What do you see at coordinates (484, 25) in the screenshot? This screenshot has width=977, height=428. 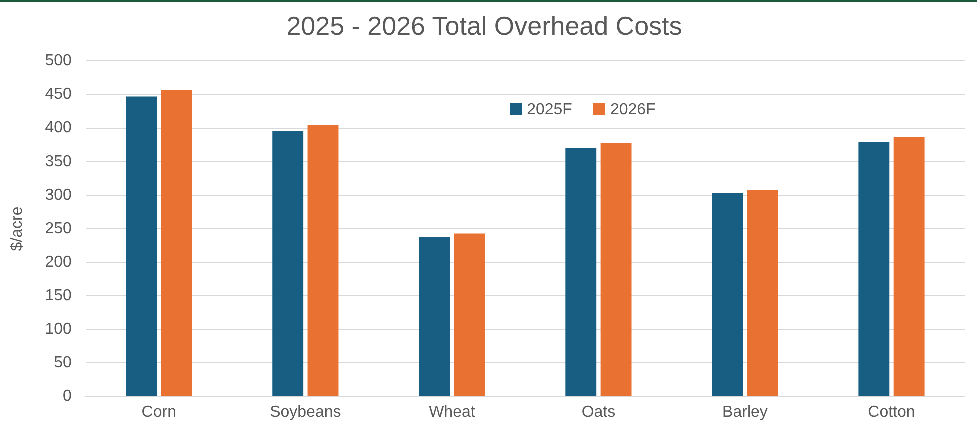 I see `chart-title: 2025 - 2026 Total Overhead Costs` at bounding box center [484, 25].